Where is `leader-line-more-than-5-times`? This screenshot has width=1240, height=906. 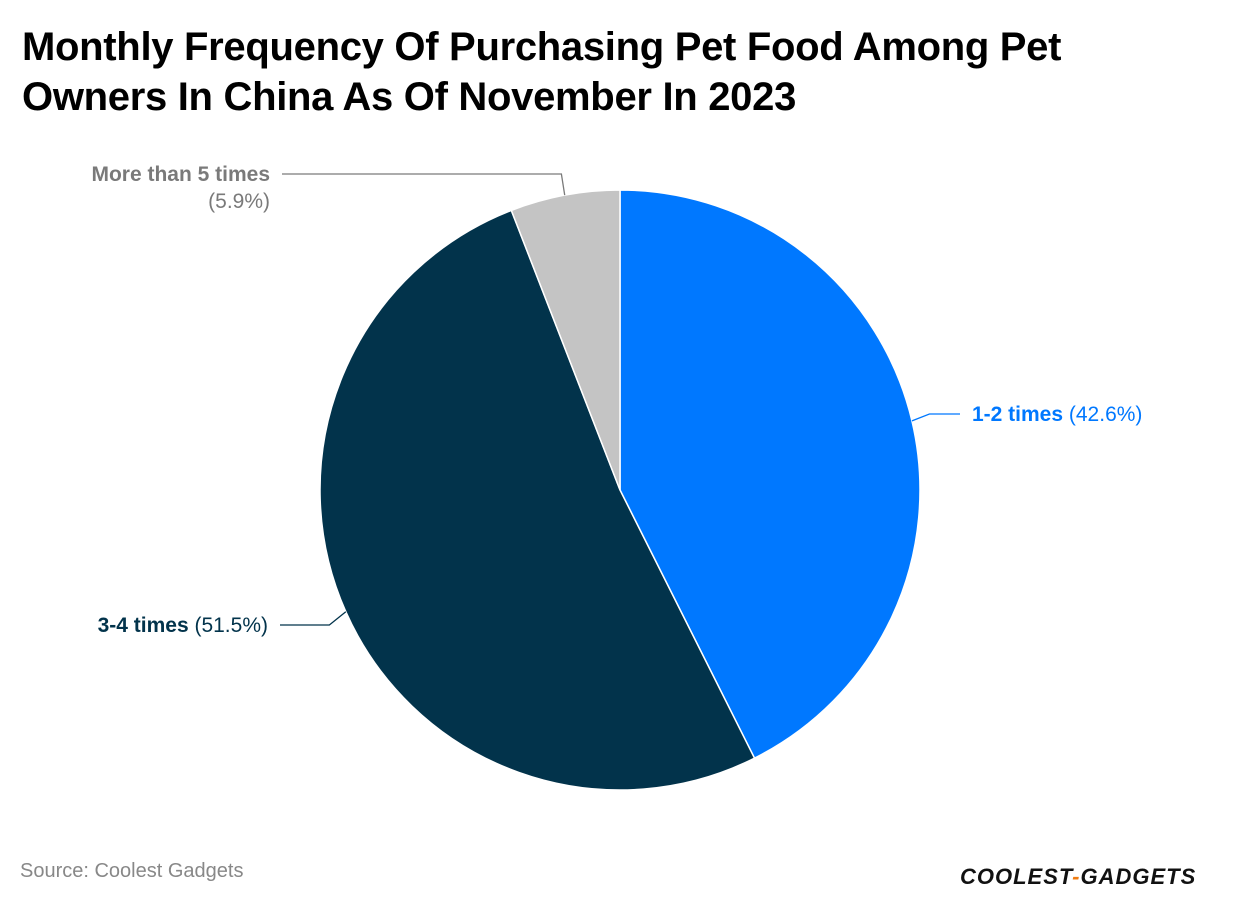
leader-line-more-than-5-times is located at coordinates (424, 184).